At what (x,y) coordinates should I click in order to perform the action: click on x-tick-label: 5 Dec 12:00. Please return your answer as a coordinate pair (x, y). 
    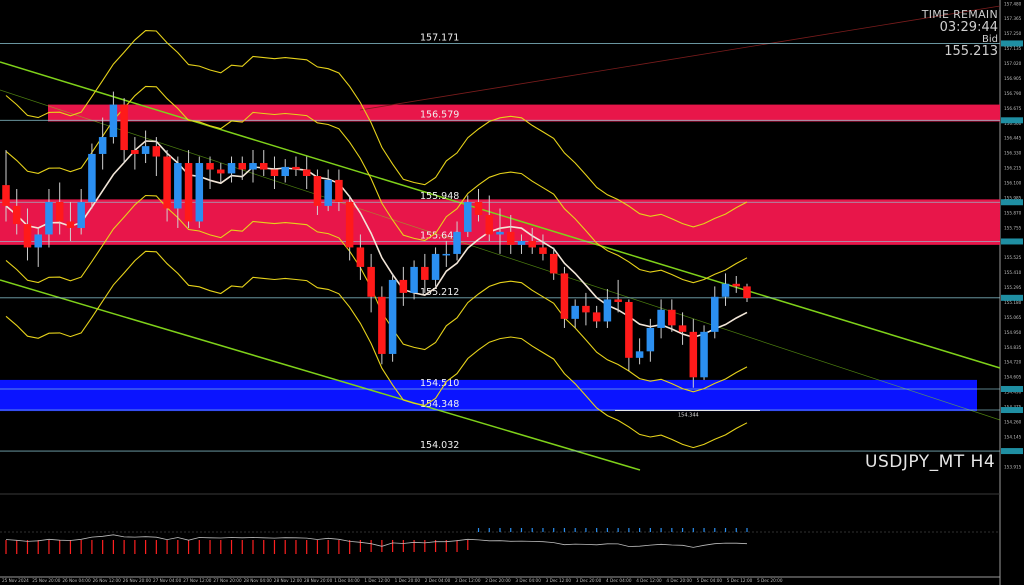
    Looking at the image, I should click on (740, 580).